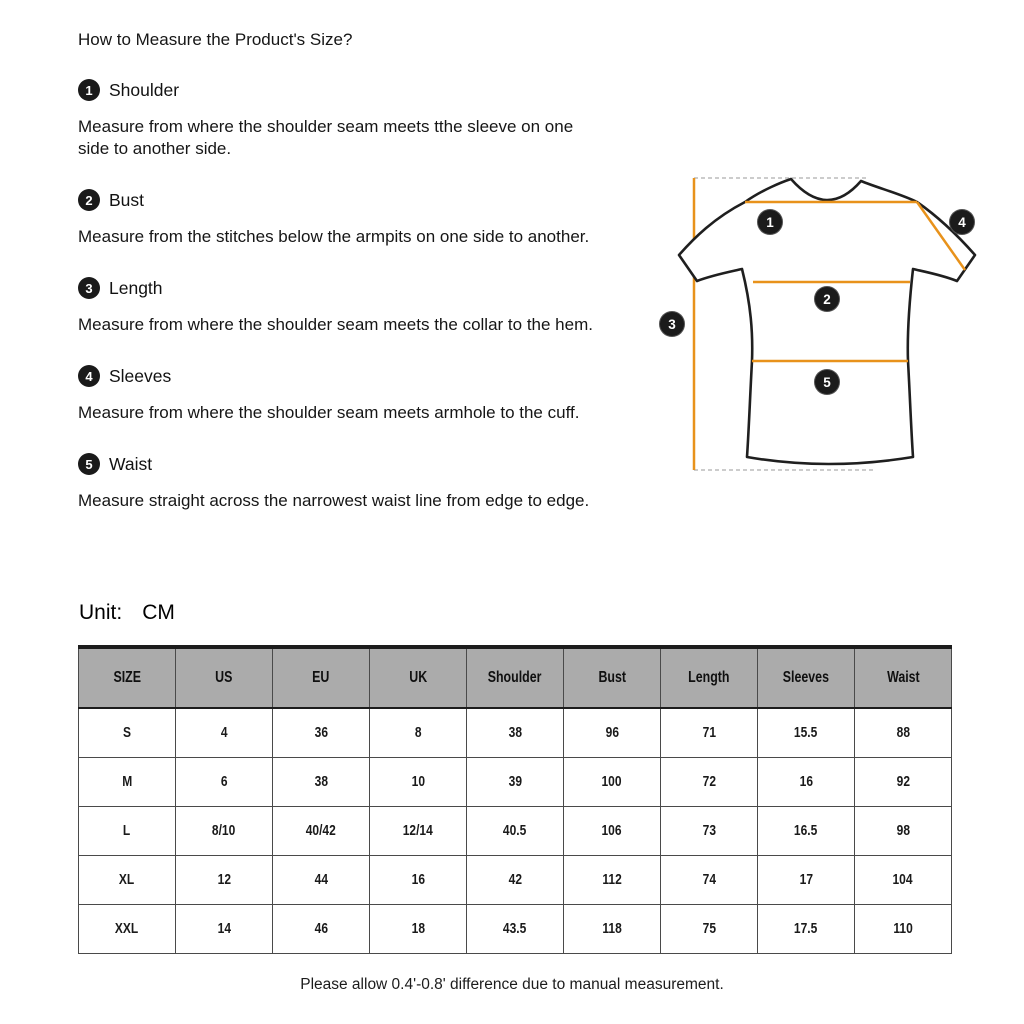 The image size is (1024, 1024). I want to click on cell-text: 6, so click(224, 781).